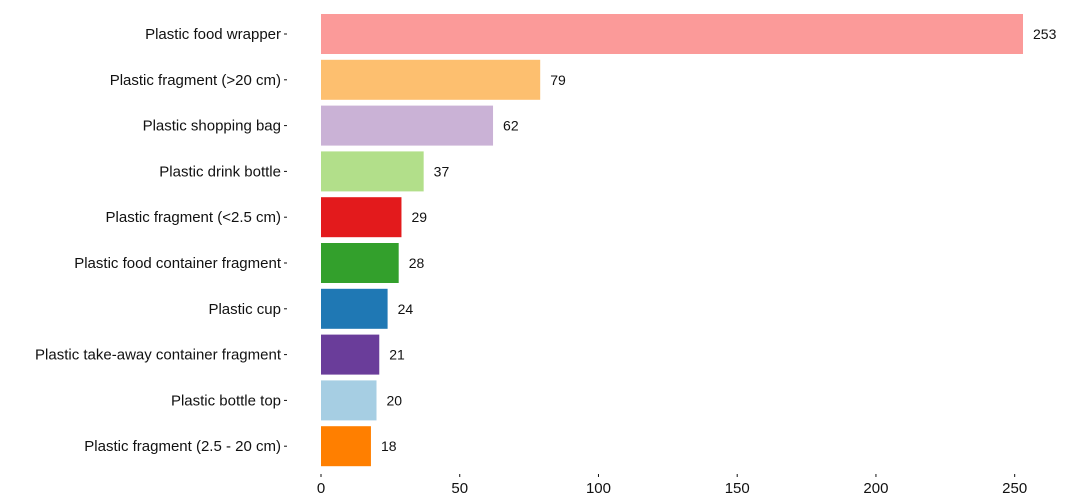 The image size is (1066, 500). Describe the element at coordinates (1014, 488) in the screenshot. I see `x-tick-label: 250` at that location.